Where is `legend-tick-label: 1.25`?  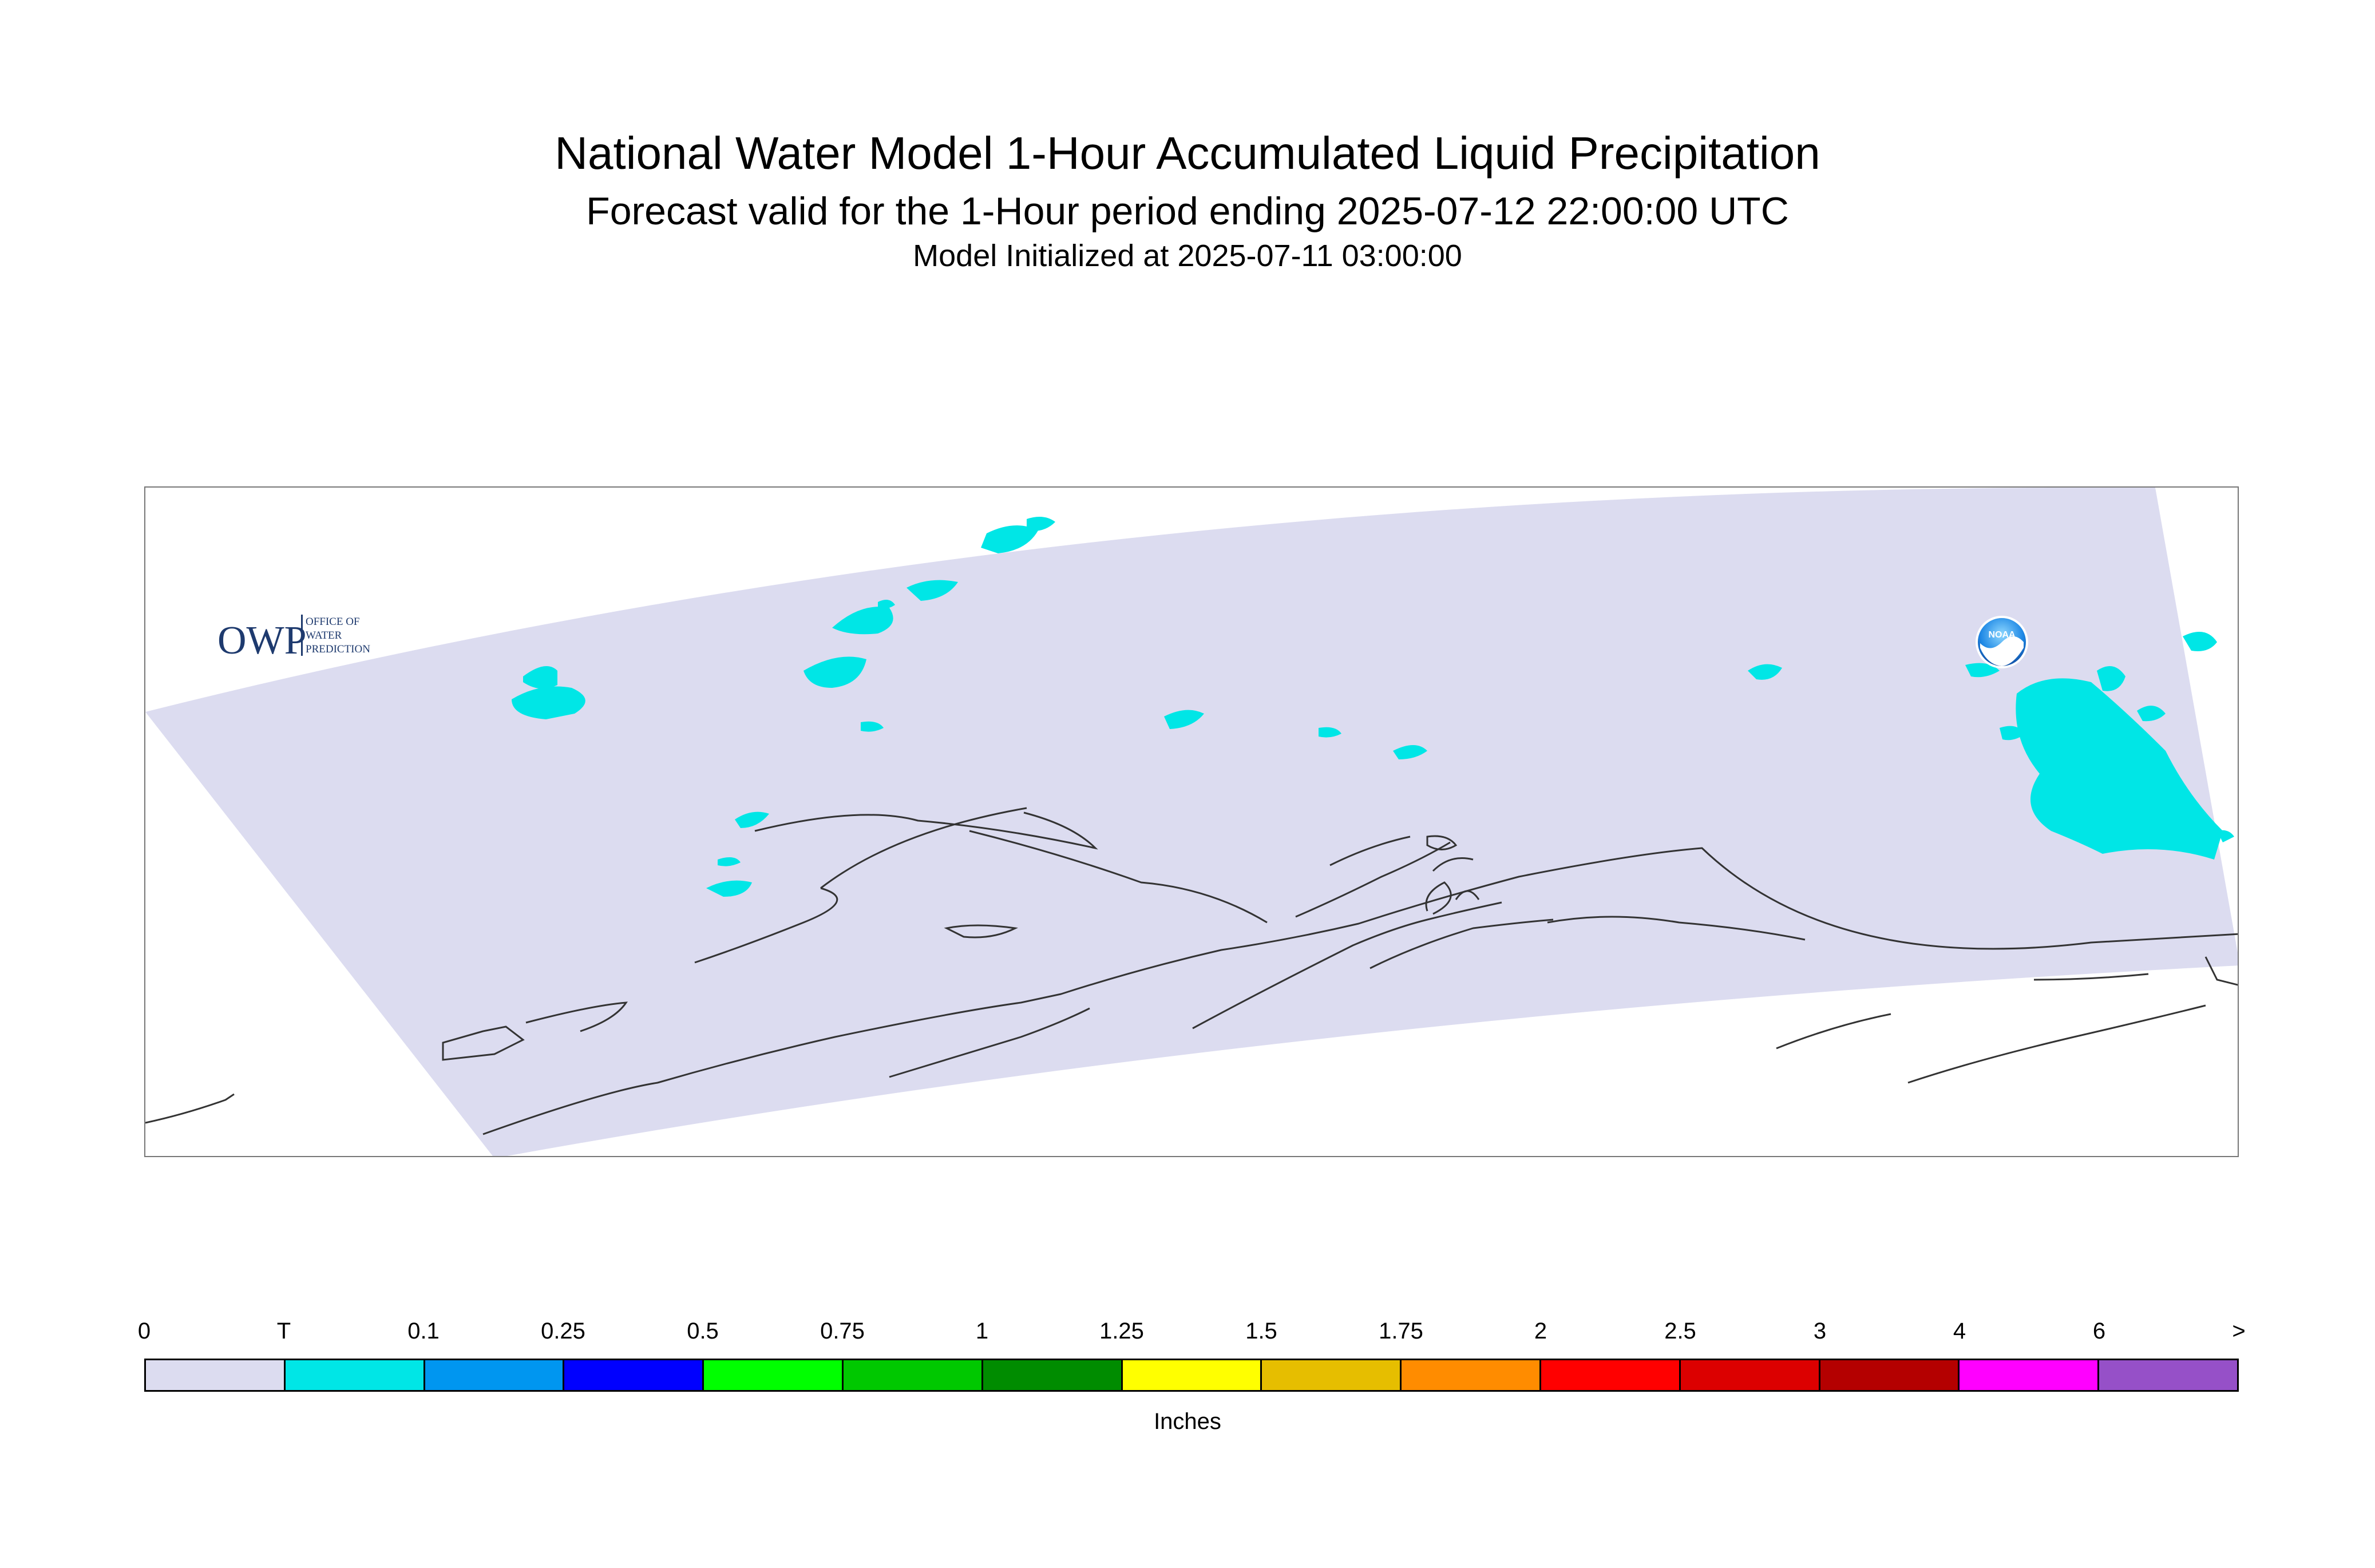 legend-tick-label: 1.25 is located at coordinates (1122, 1331).